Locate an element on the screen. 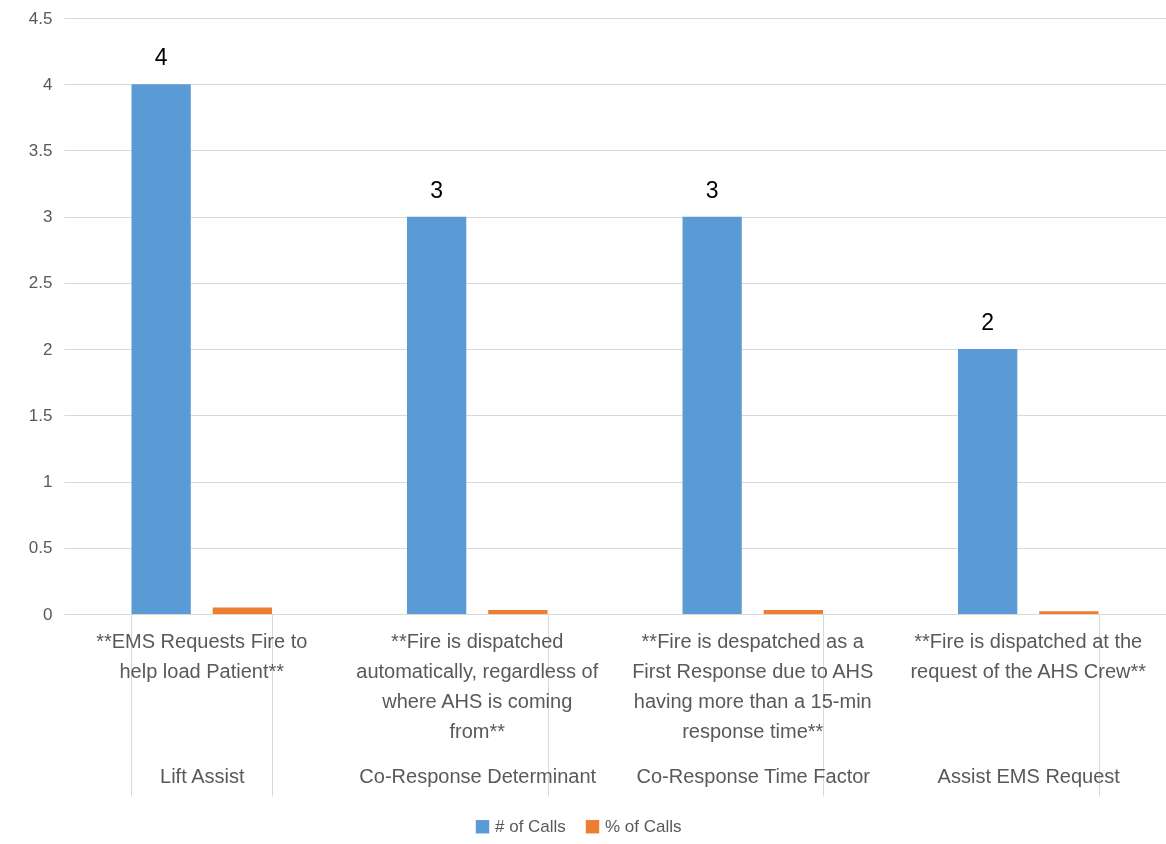 The height and width of the screenshot is (844, 1166). text: **Fire is dispatched at the request of the AHS Crew** is located at coordinates (1028, 656).